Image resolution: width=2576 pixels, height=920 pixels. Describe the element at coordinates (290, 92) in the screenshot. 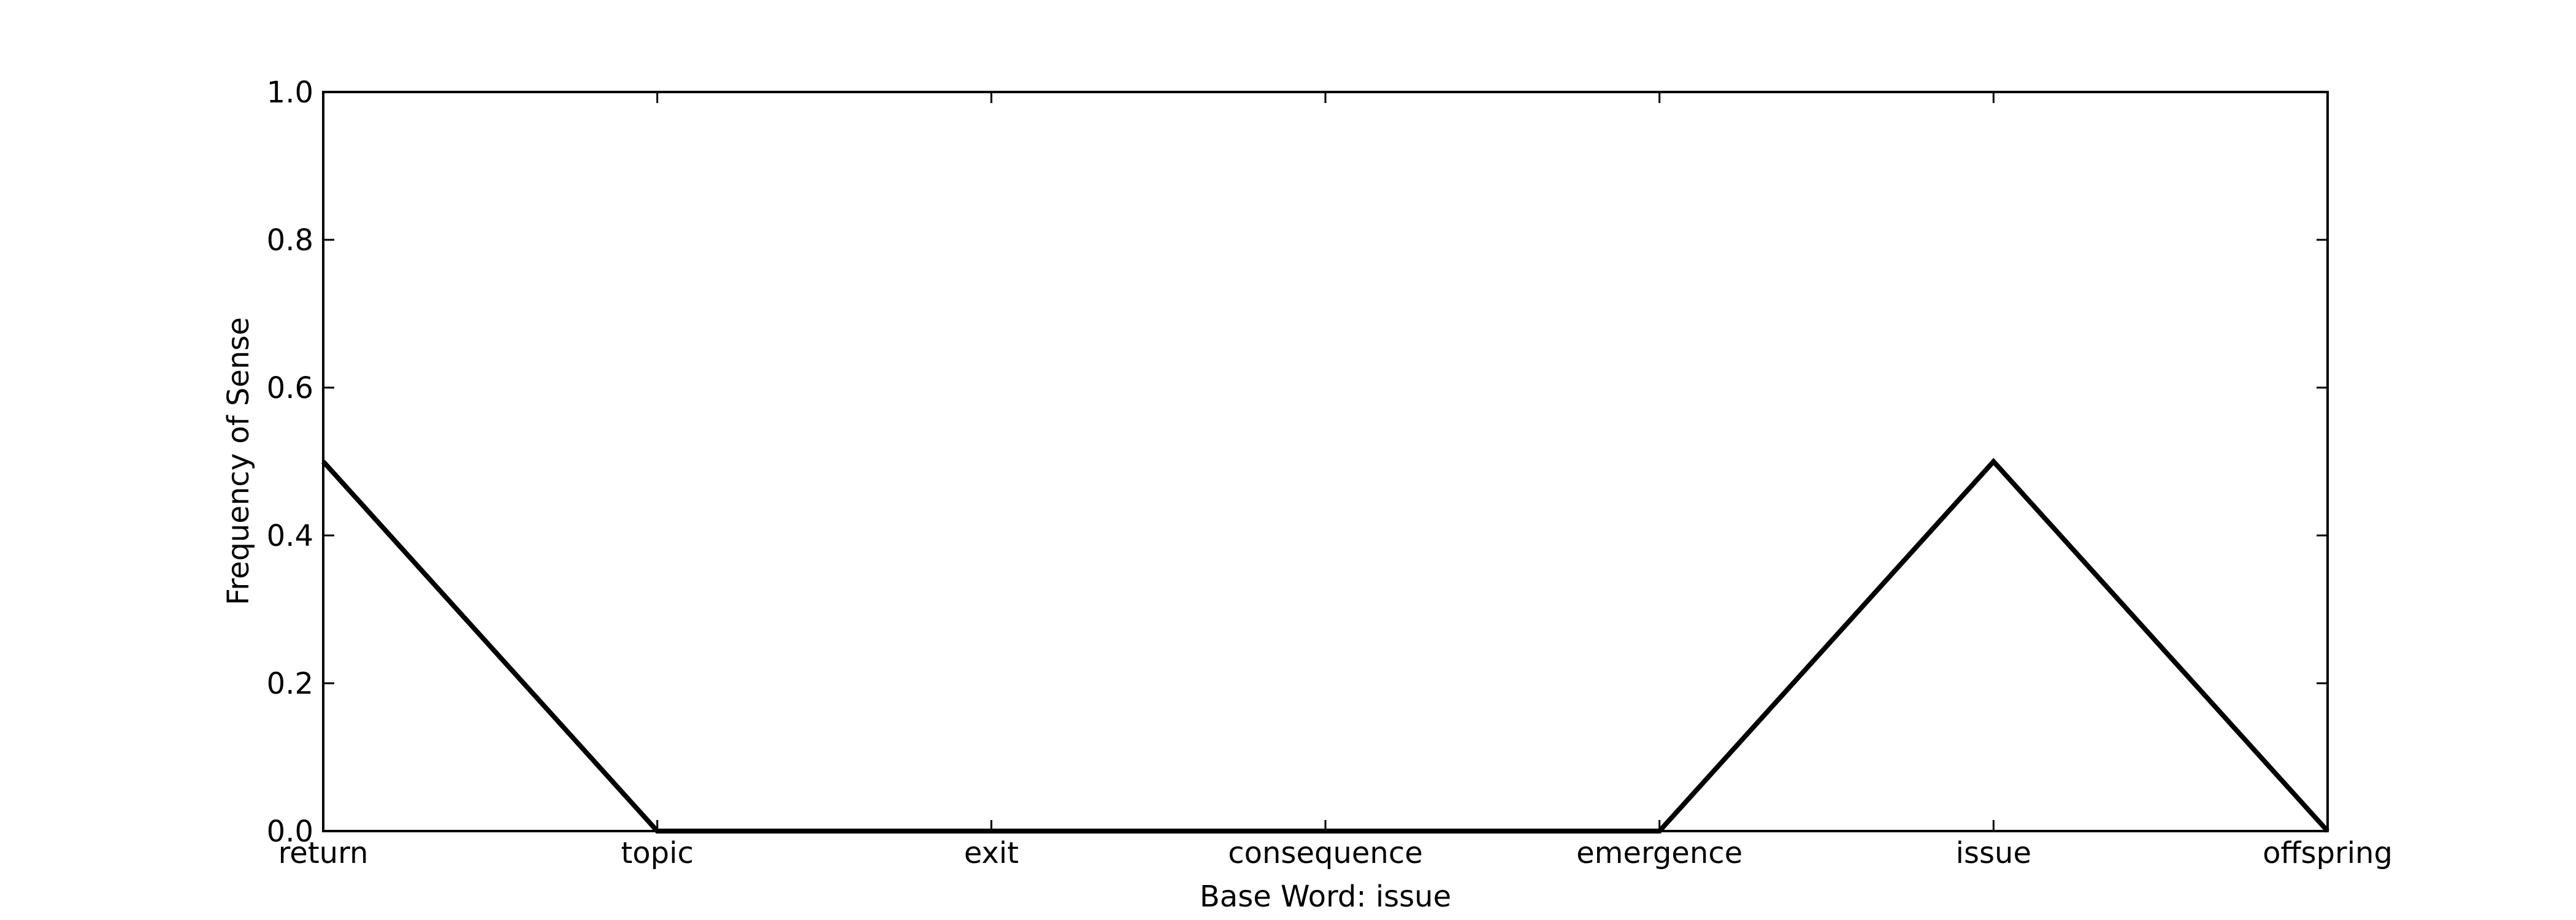

I see `y-tick-label: 1.0` at that location.